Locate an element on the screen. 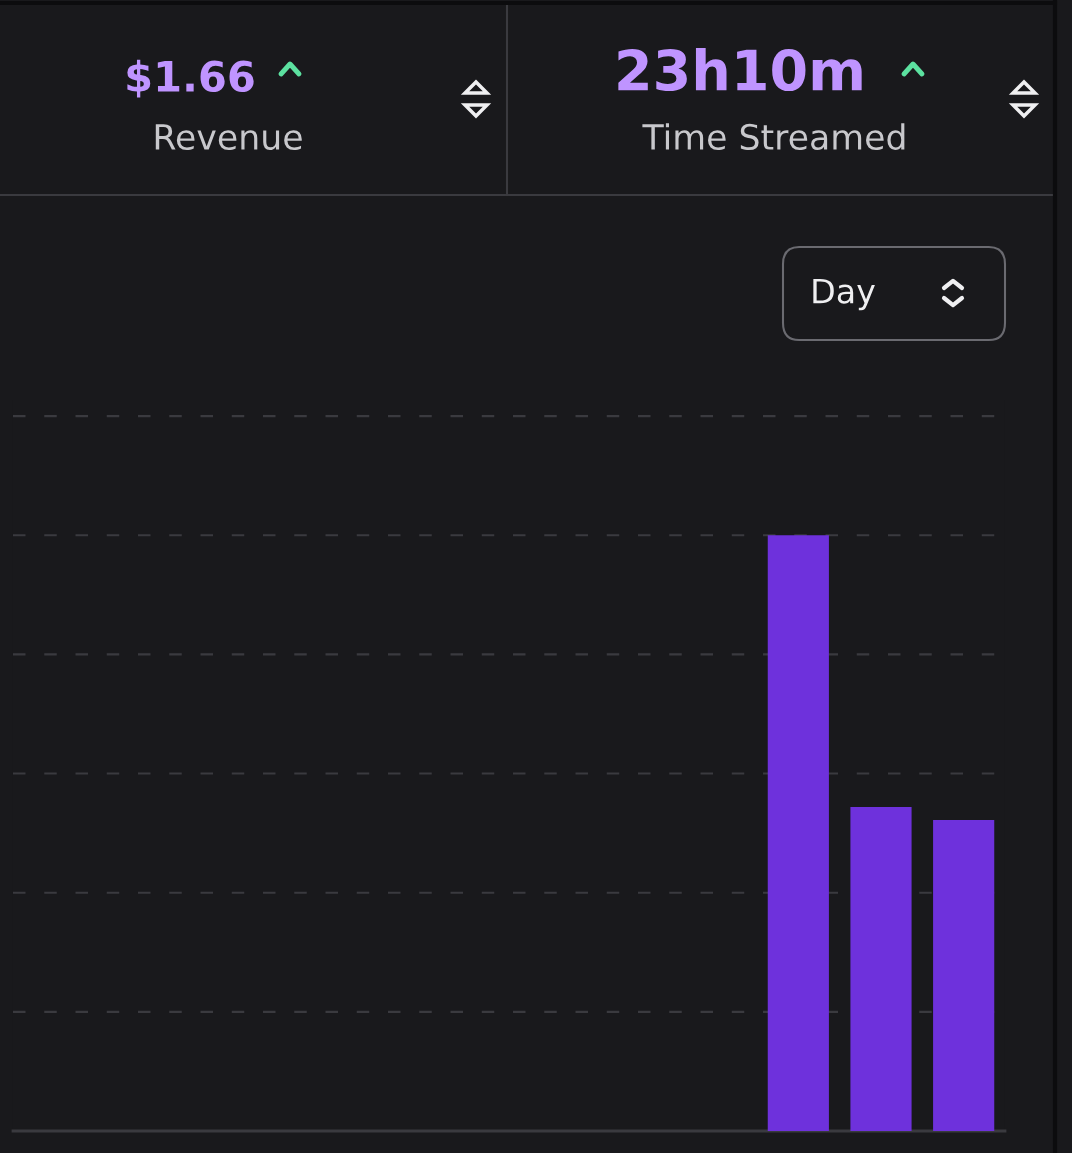 The image size is (1072, 1153). text: 23h10m is located at coordinates (740, 70).